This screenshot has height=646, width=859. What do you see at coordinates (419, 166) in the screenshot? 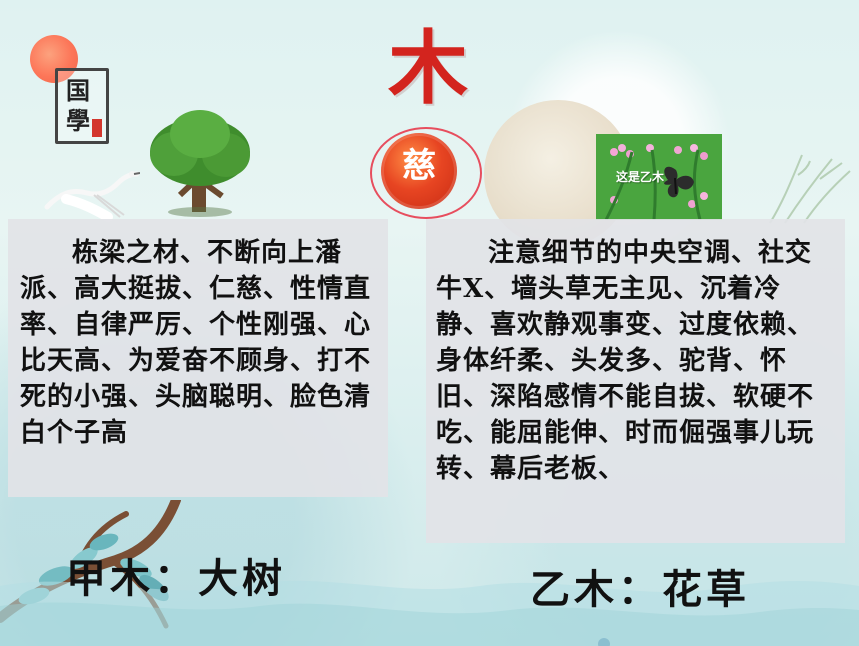
I see `badge-character: 慈` at bounding box center [419, 166].